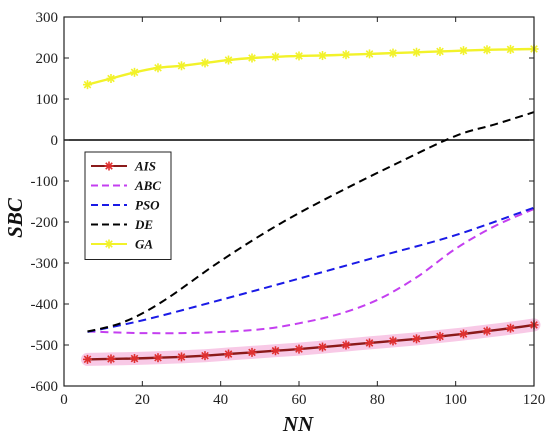  What do you see at coordinates (142, 400) in the screenshot?
I see `x-tick-label-20: 20` at bounding box center [142, 400].